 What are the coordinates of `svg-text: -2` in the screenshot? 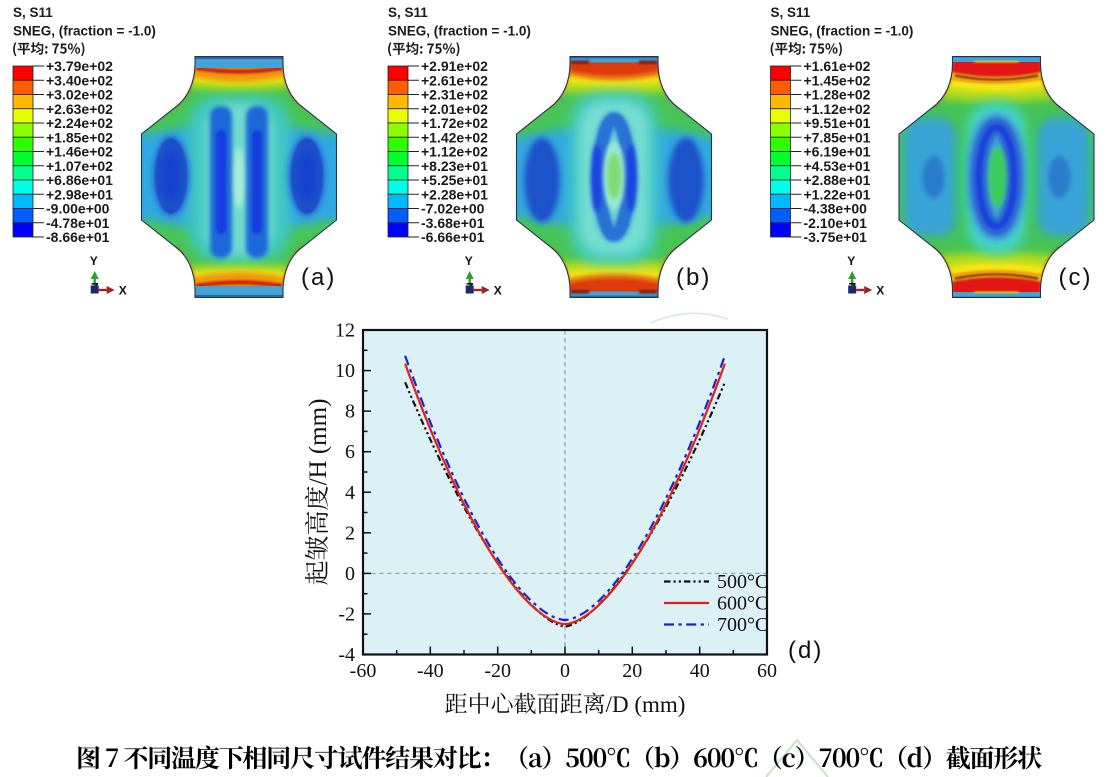 It's located at (346, 614).